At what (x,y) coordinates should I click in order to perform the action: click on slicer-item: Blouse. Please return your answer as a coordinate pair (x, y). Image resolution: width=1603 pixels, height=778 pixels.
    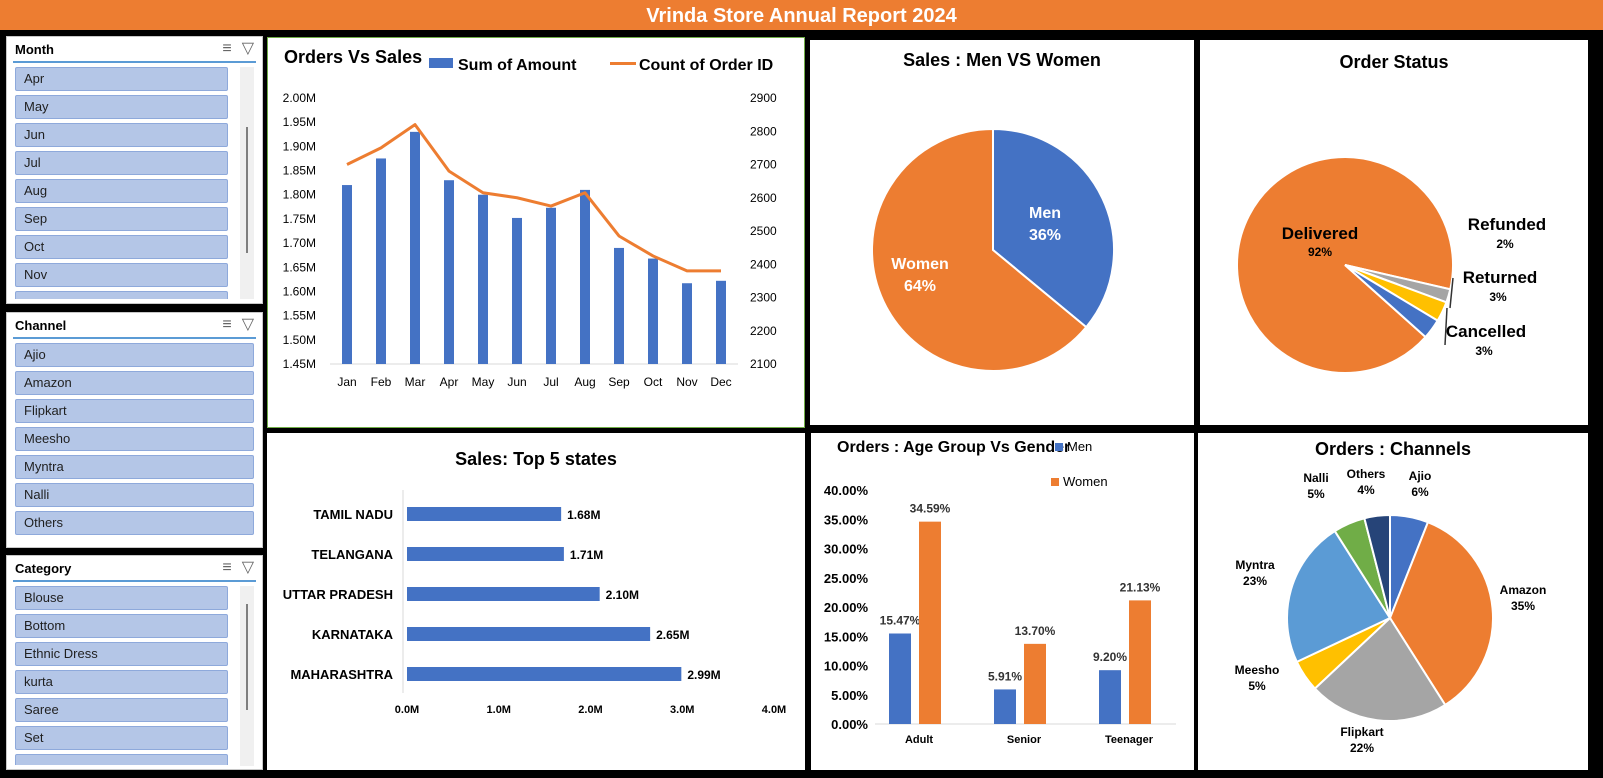
    Looking at the image, I should click on (121, 598).